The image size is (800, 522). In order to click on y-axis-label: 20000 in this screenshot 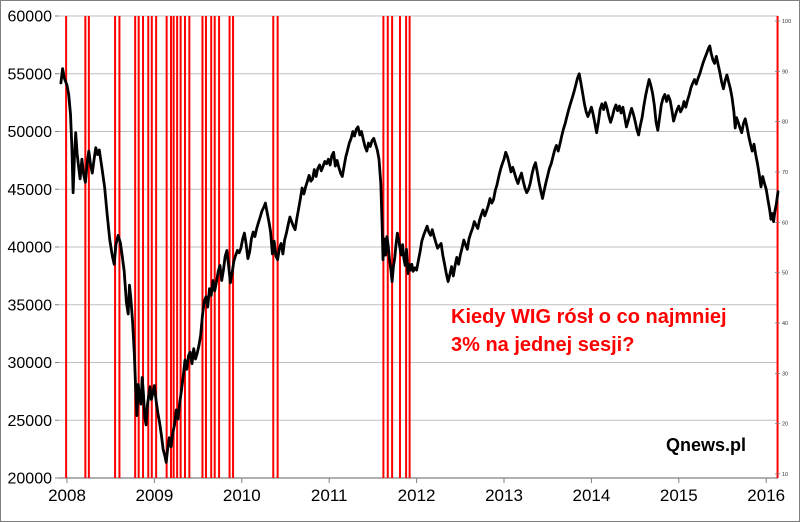, I will do `click(30, 479)`.